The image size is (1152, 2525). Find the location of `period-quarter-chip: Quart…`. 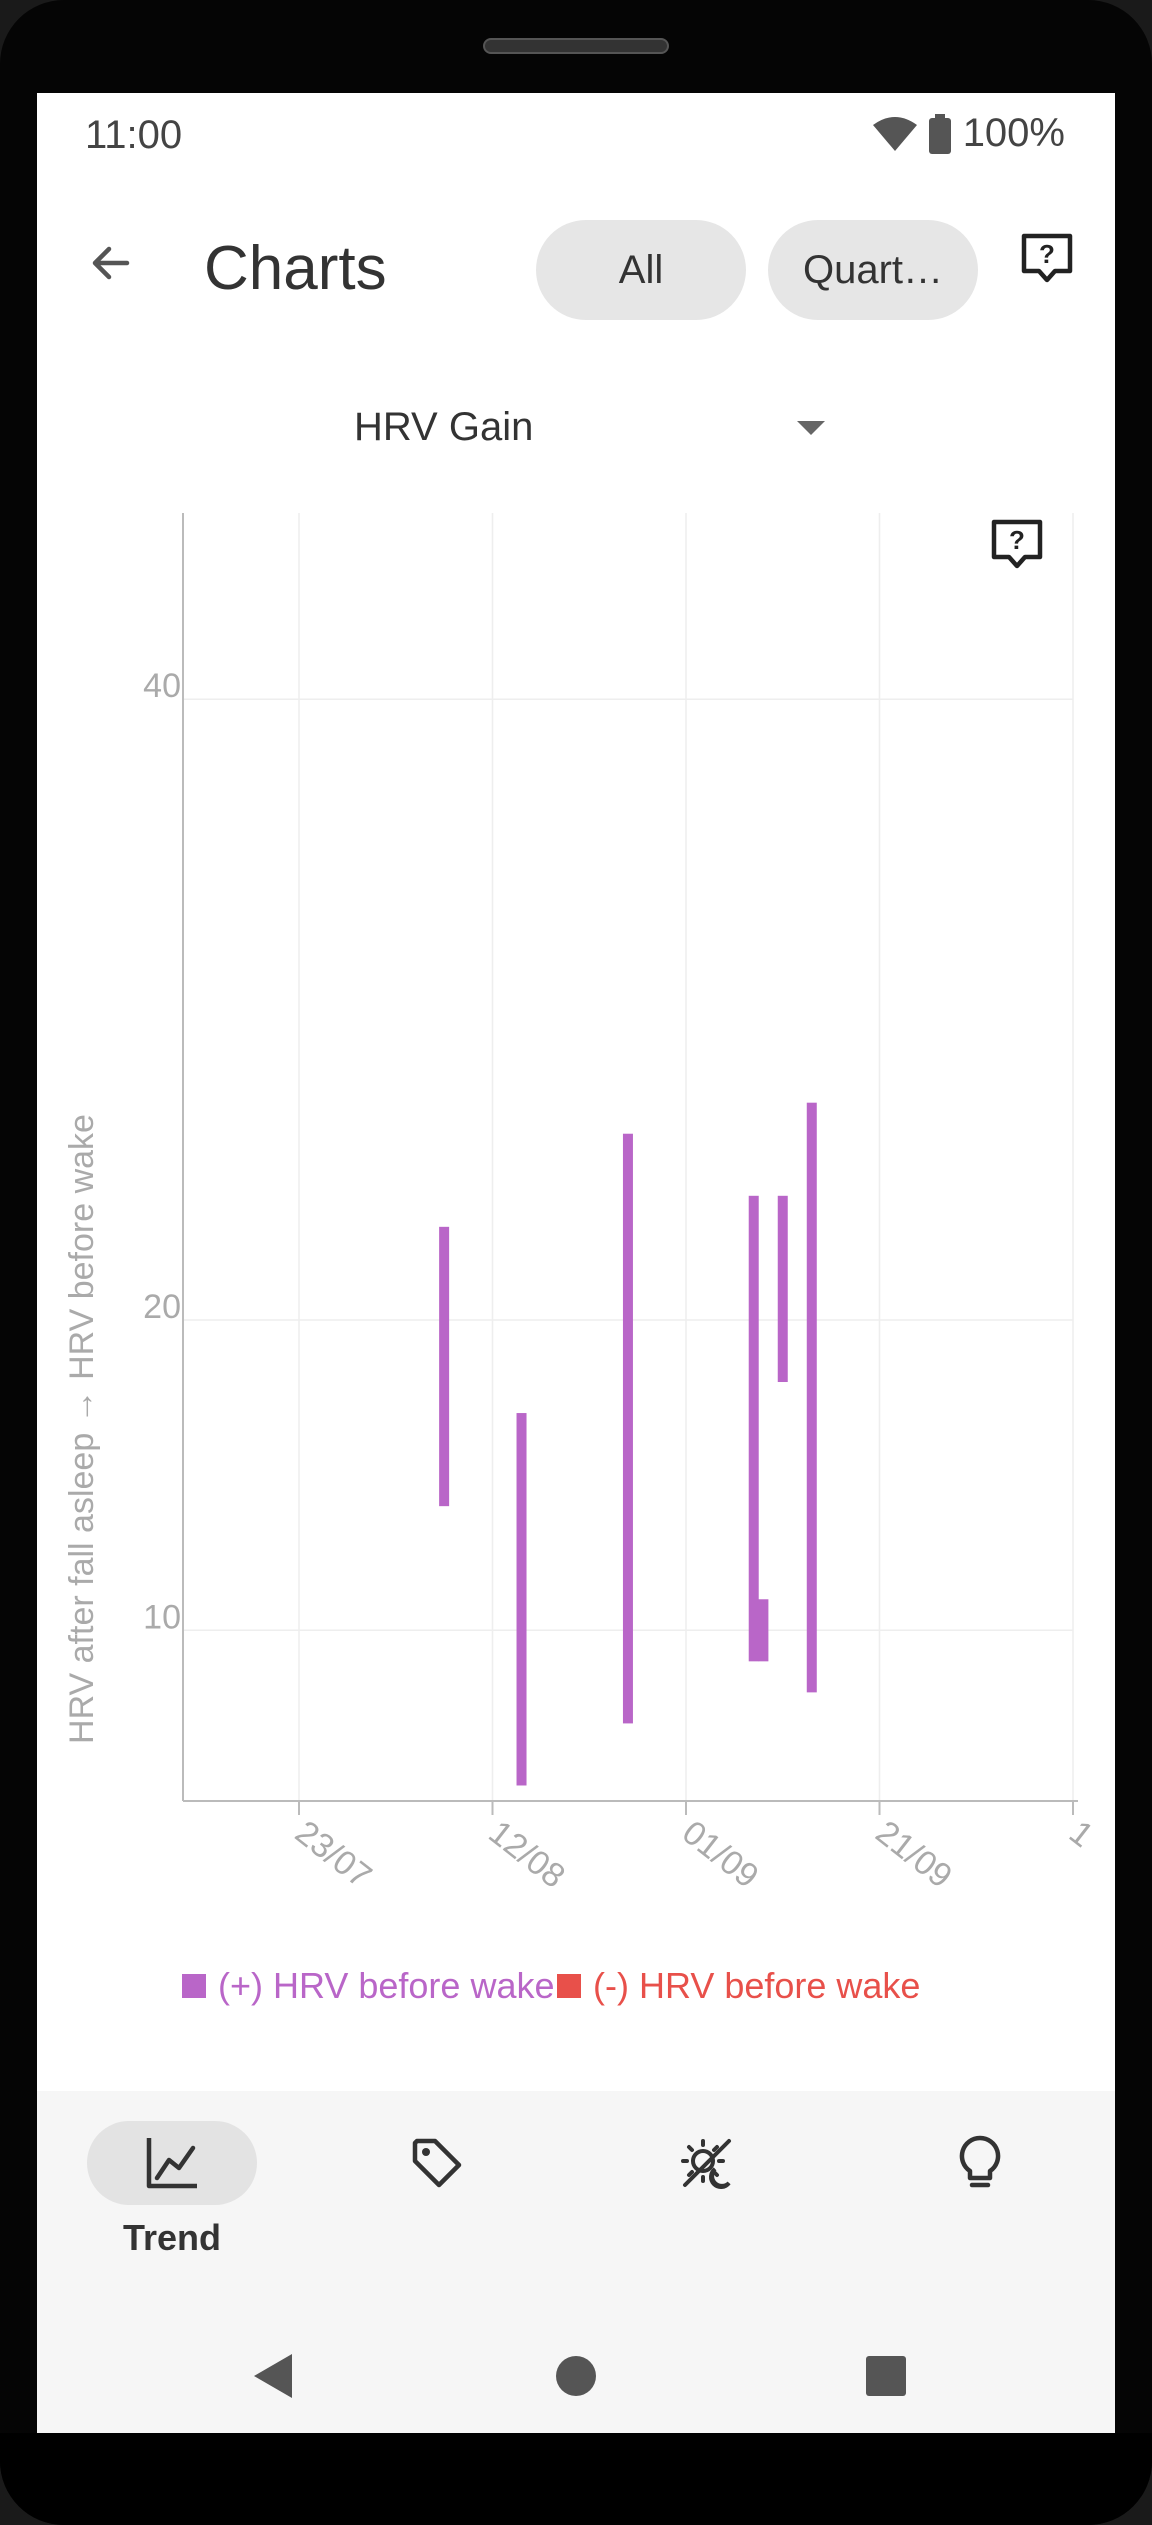

period-quarter-chip: Quart… is located at coordinates (873, 270).